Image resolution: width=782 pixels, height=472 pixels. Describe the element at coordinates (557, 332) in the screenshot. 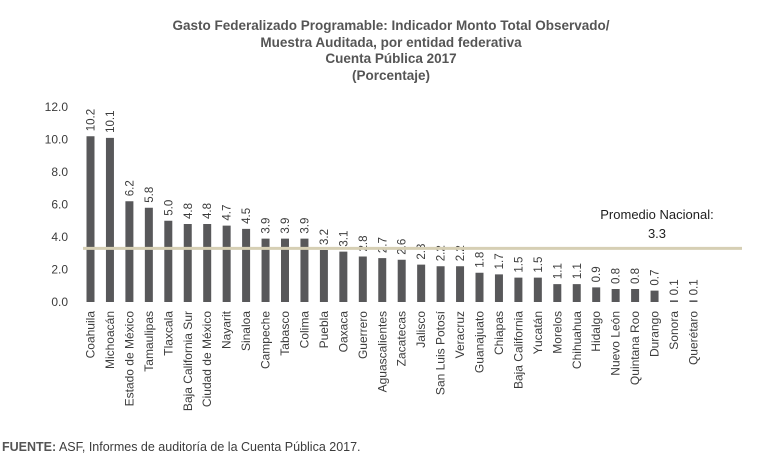

I see `category-label: Morelos` at that location.